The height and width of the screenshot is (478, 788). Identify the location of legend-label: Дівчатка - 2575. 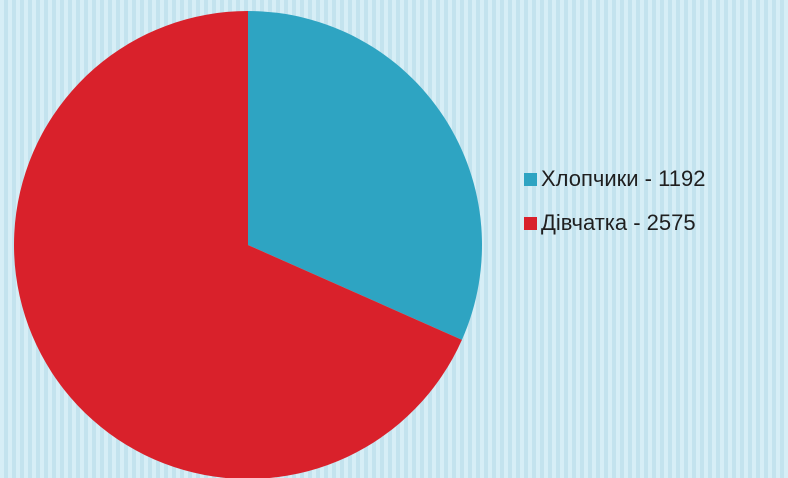
(618, 222).